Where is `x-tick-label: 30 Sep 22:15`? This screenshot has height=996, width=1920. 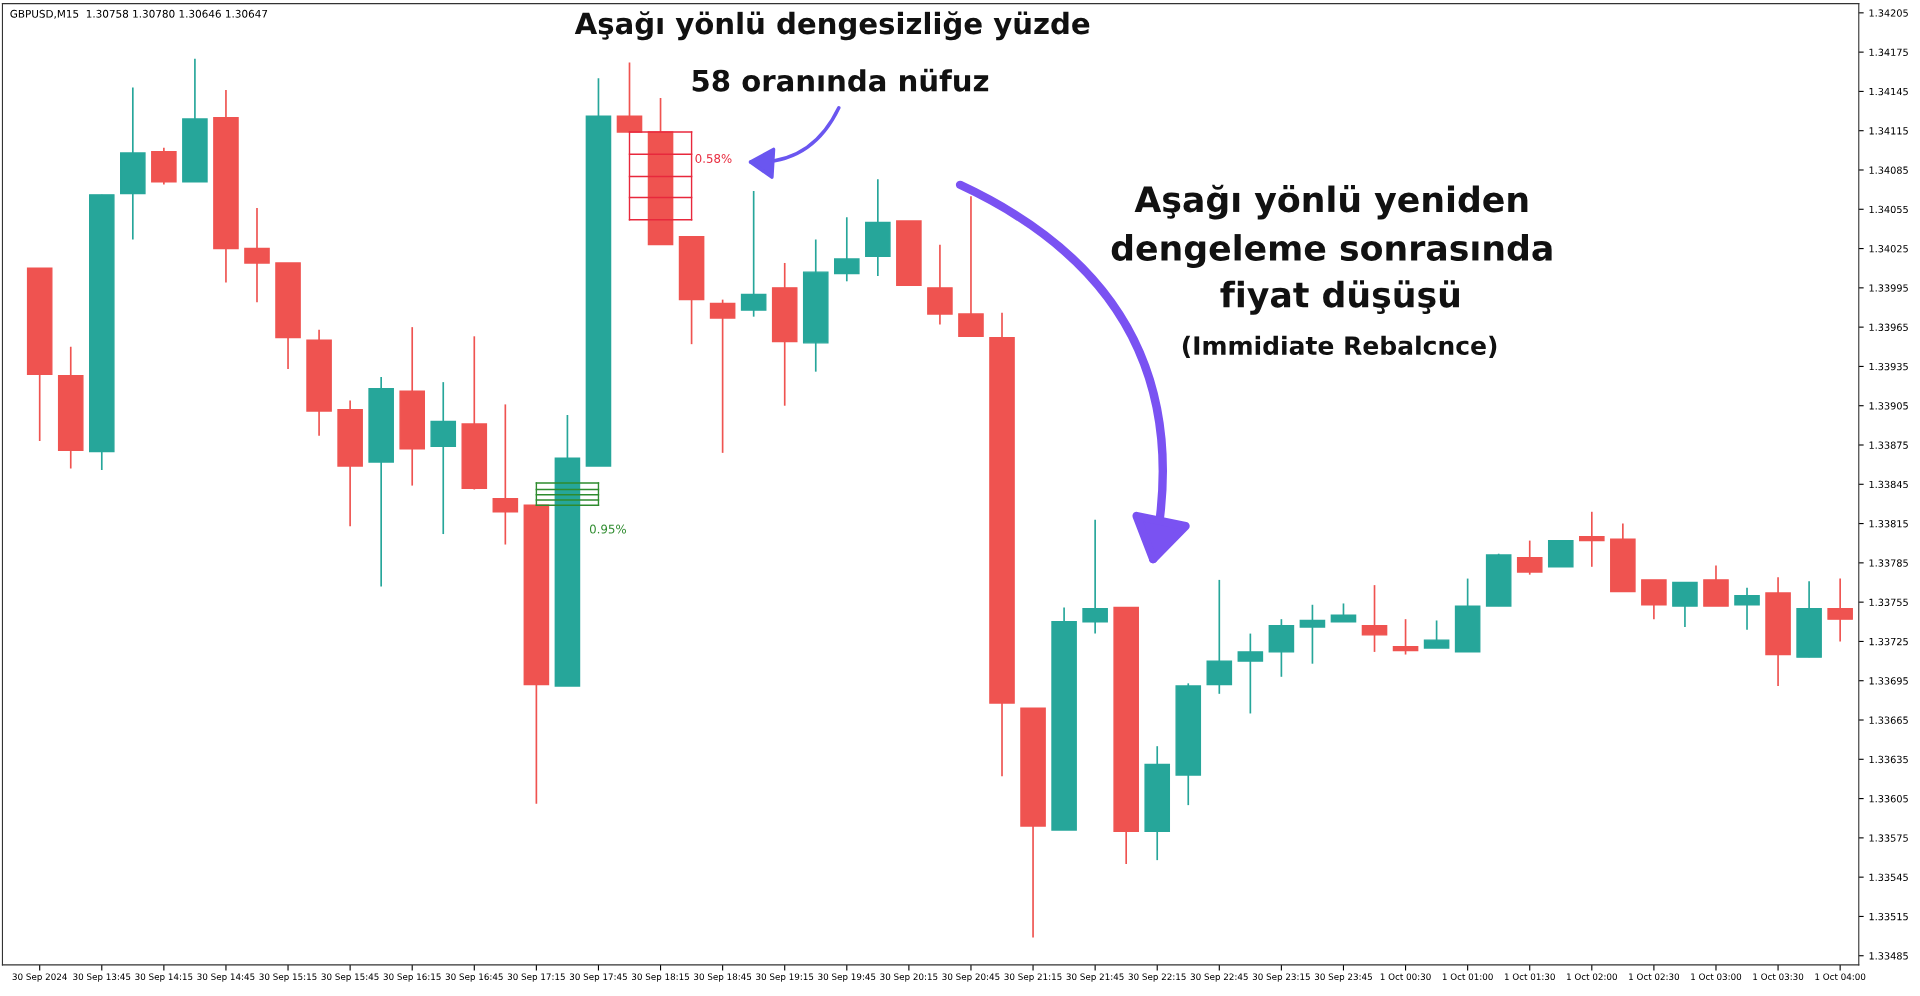
x-tick-label: 30 Sep 22:15 is located at coordinates (1157, 977).